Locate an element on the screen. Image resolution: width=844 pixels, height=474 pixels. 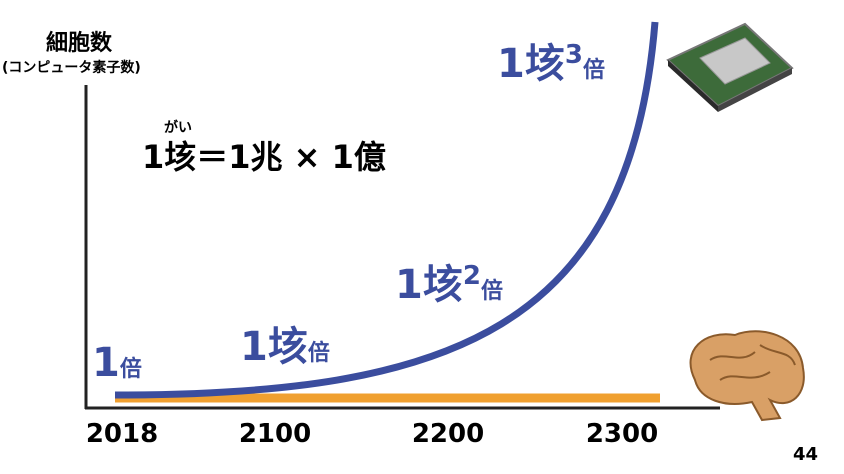
annotation: 1垓2倍 is located at coordinates (449, 284).